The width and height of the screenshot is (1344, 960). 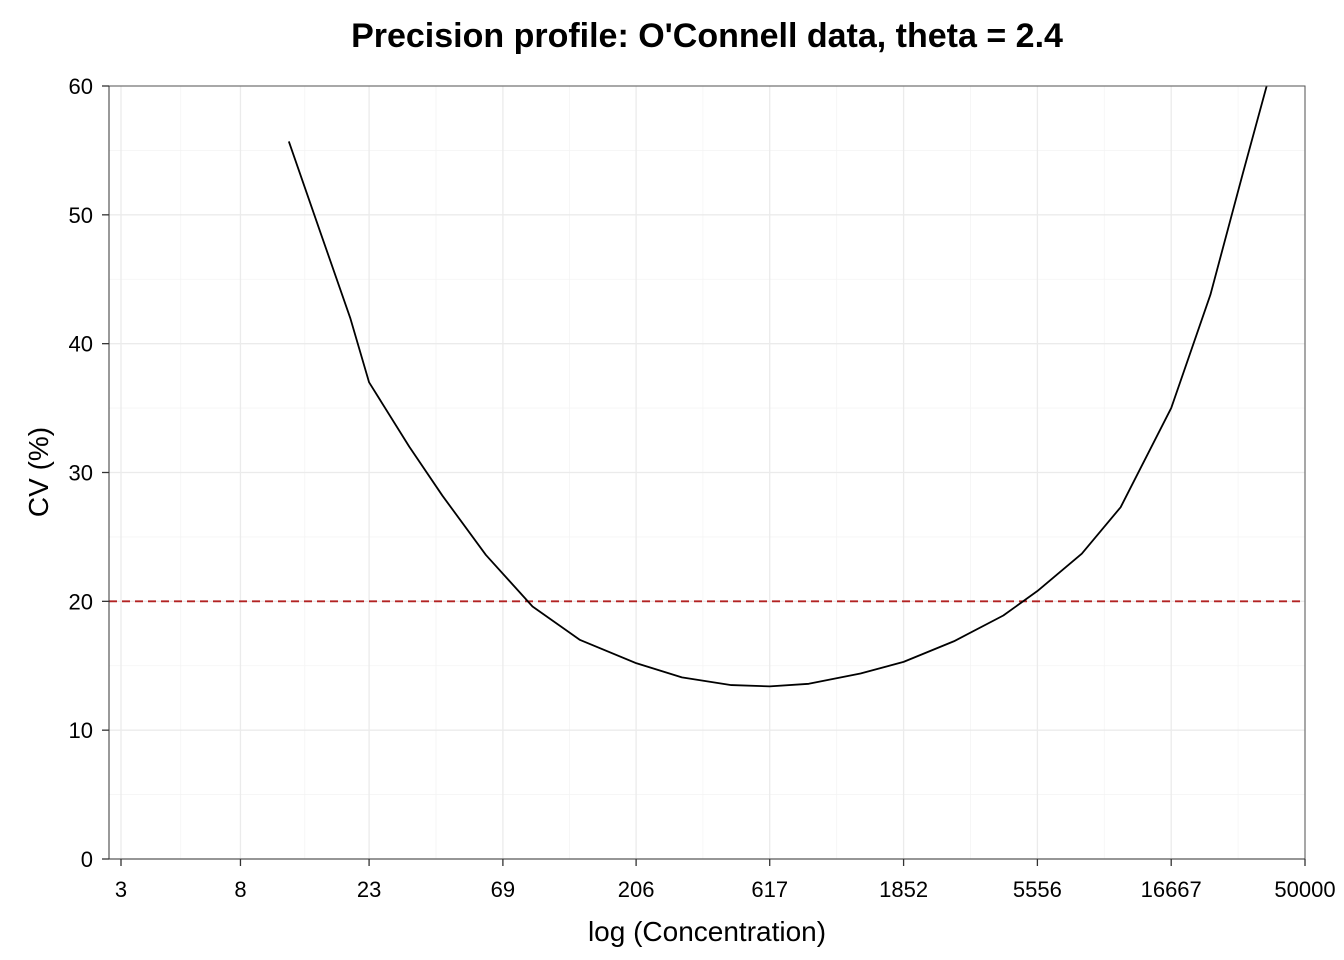 I want to click on x-axis-title: log (Concentration), so click(x=707, y=931).